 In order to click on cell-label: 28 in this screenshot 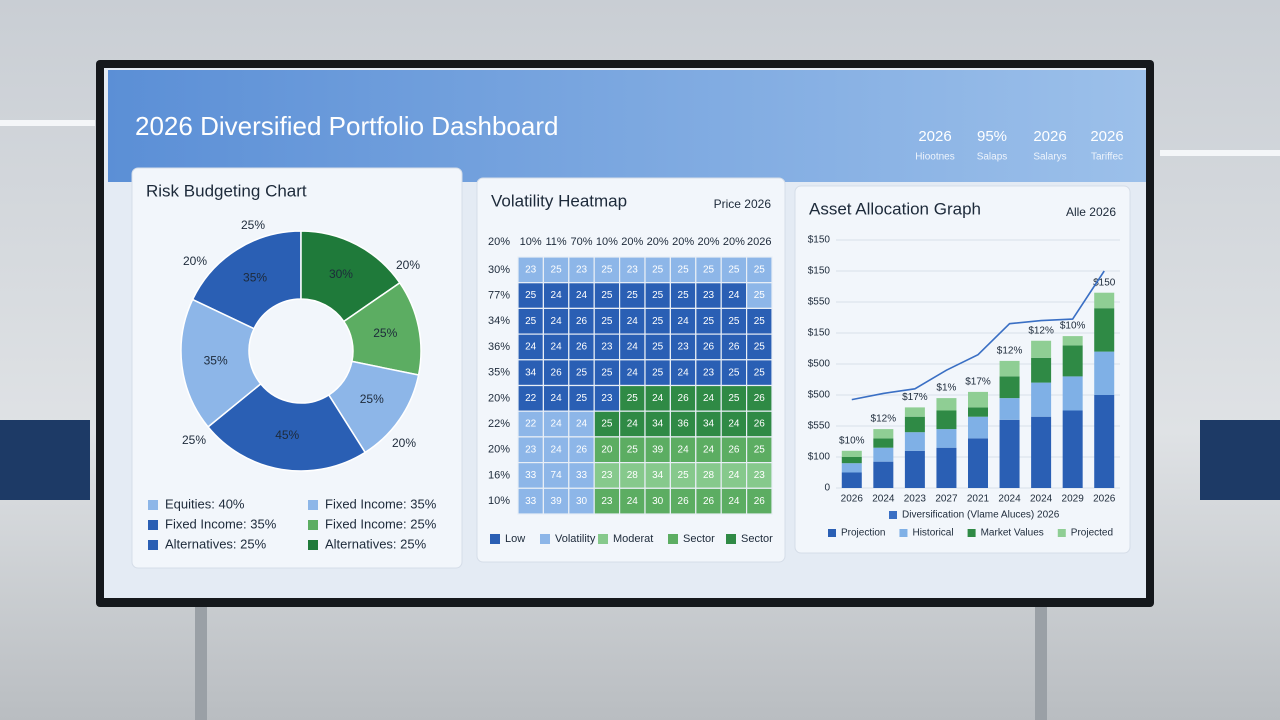, I will do `click(633, 475)`.